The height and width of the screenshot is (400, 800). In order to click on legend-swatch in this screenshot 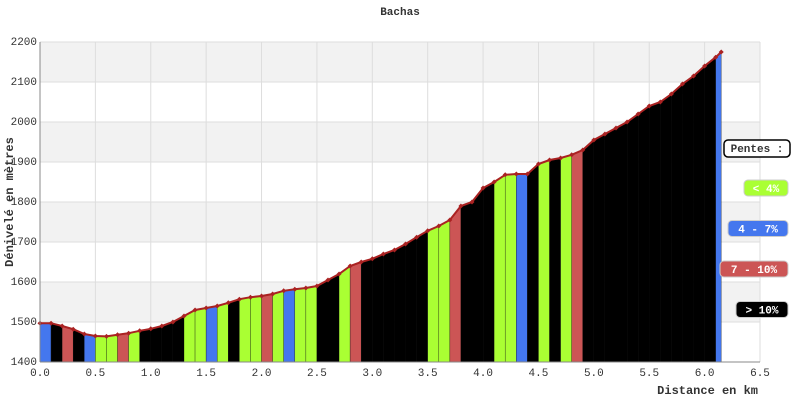, I will do `click(766, 188)`.